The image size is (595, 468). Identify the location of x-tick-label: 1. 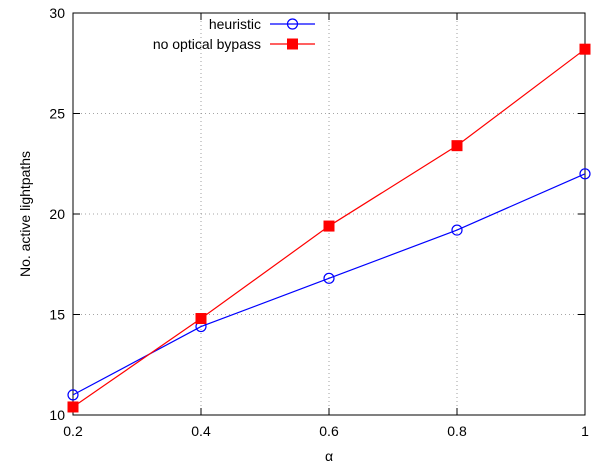
(585, 431).